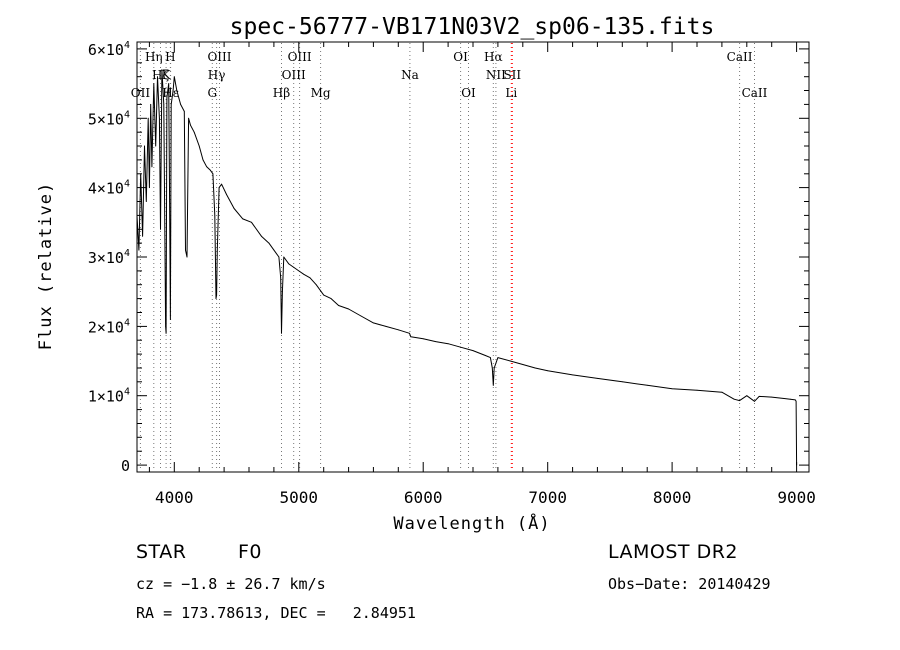 The height and width of the screenshot is (650, 900). What do you see at coordinates (493, 57) in the screenshot?
I see `line-label-16: Hα` at bounding box center [493, 57].